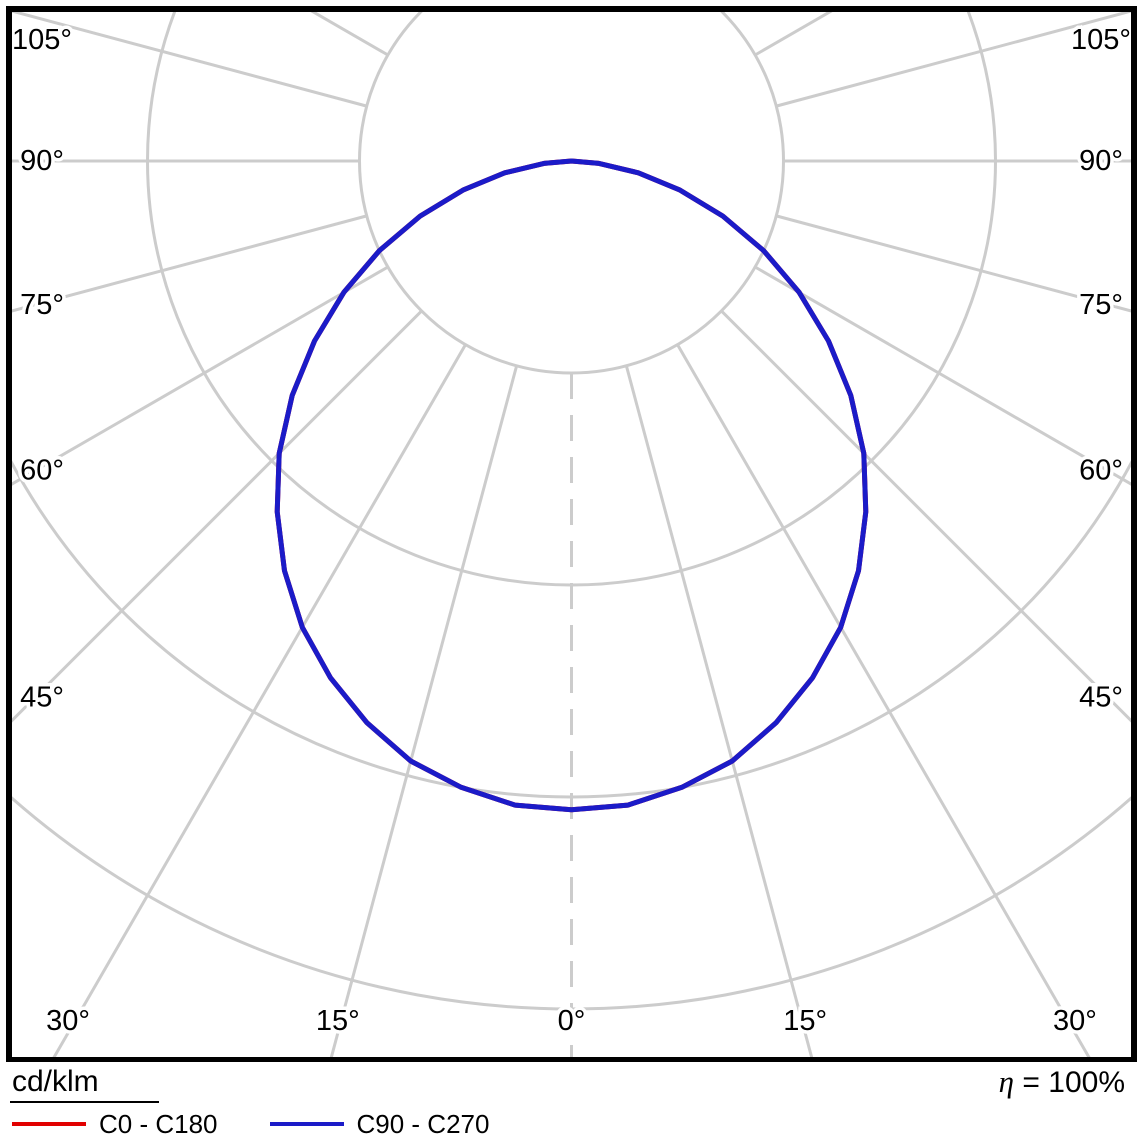 This screenshot has height=1143, width=1143. I want to click on efficiency-label: η = 100%, so click(1062, 1082).